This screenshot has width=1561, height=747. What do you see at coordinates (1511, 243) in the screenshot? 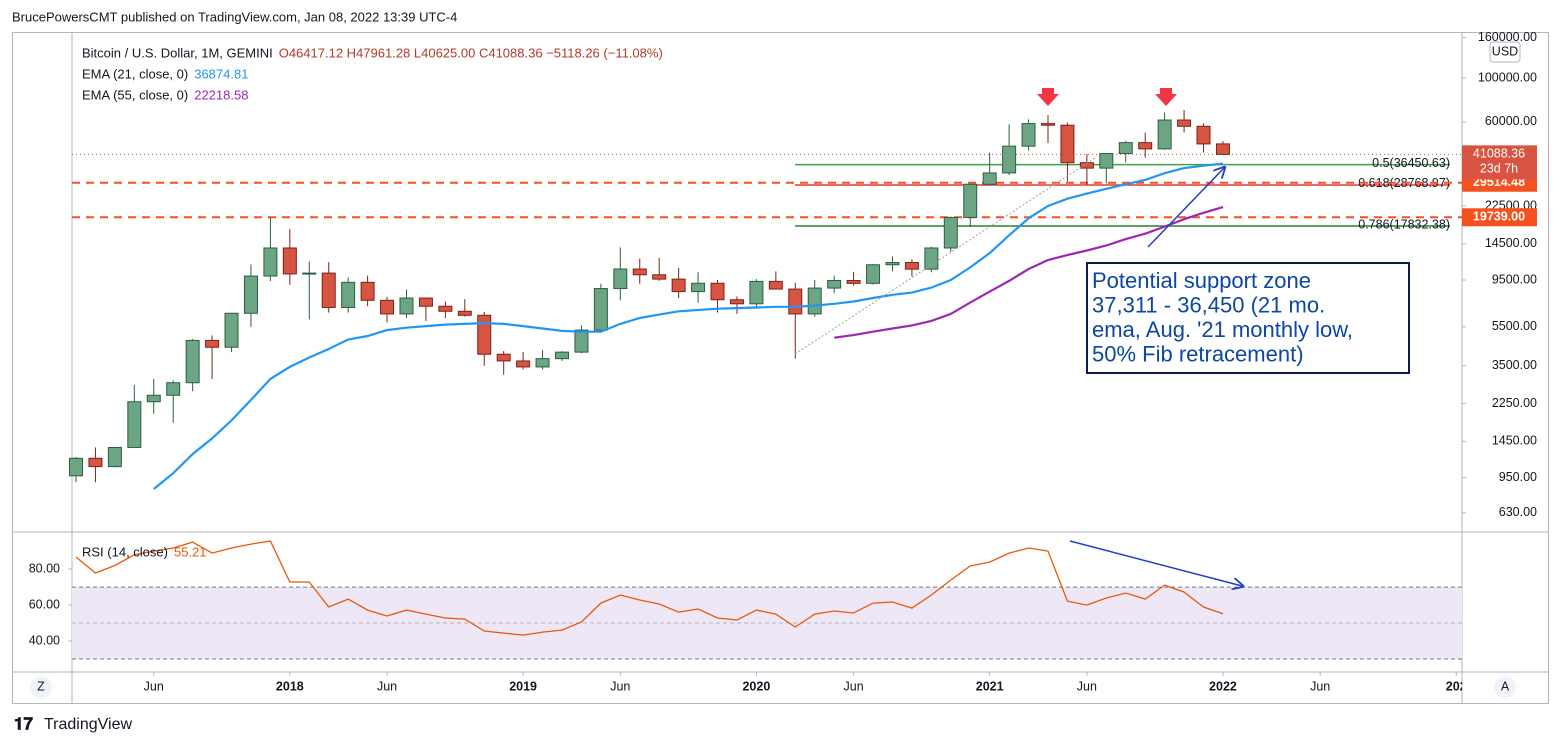
I see `y-tick-label: 14500.00` at bounding box center [1511, 243].